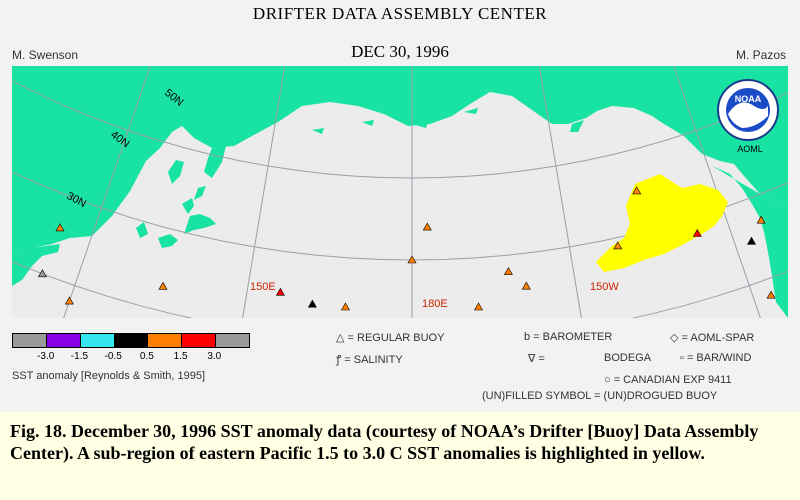  I want to click on colorbar-tick-label: -0.5, so click(113, 356).